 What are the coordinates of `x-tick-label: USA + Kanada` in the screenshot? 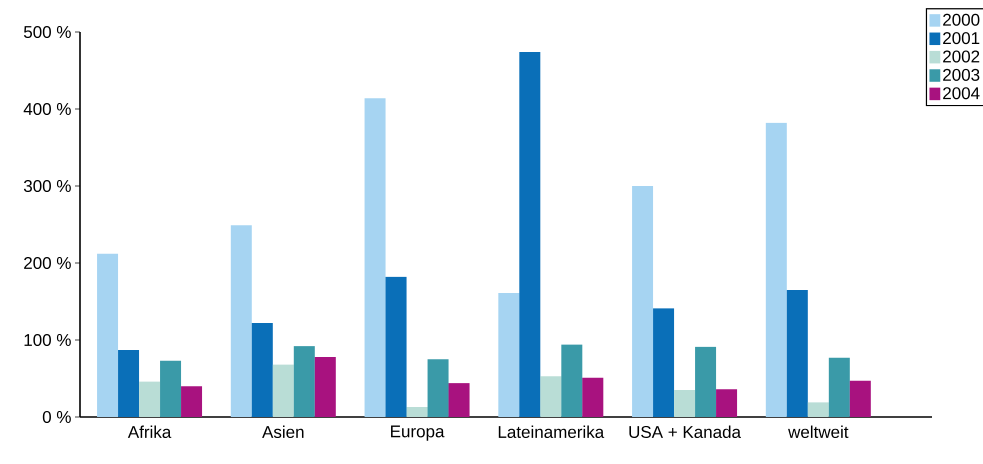 It's located at (685, 432).